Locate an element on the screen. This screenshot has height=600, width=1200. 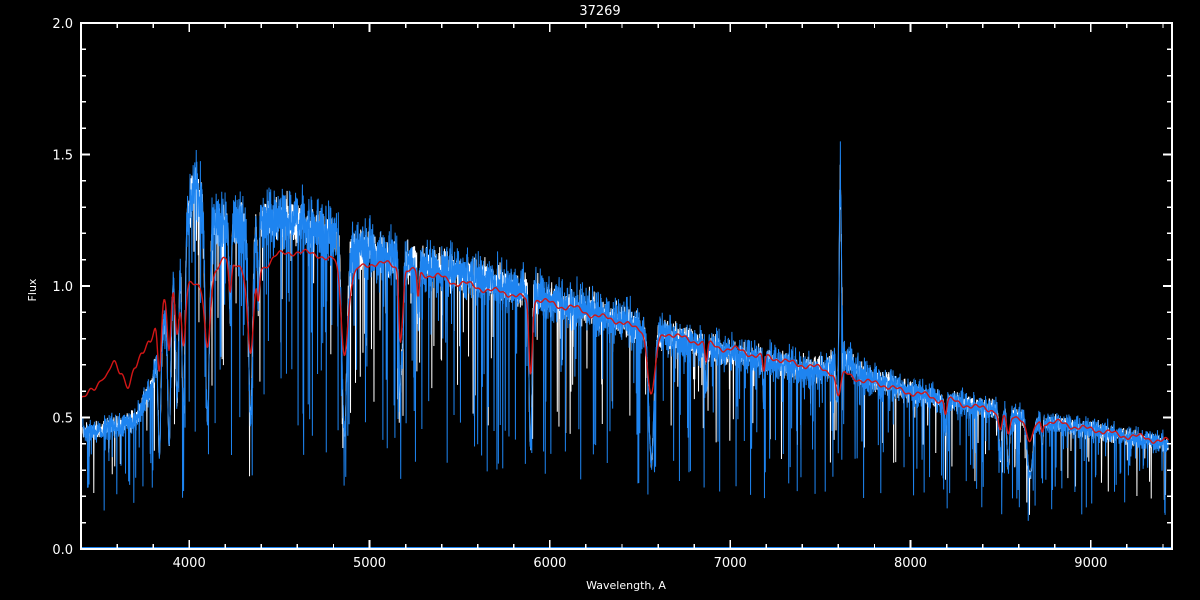
page-title: 37269 is located at coordinates (599, 11).